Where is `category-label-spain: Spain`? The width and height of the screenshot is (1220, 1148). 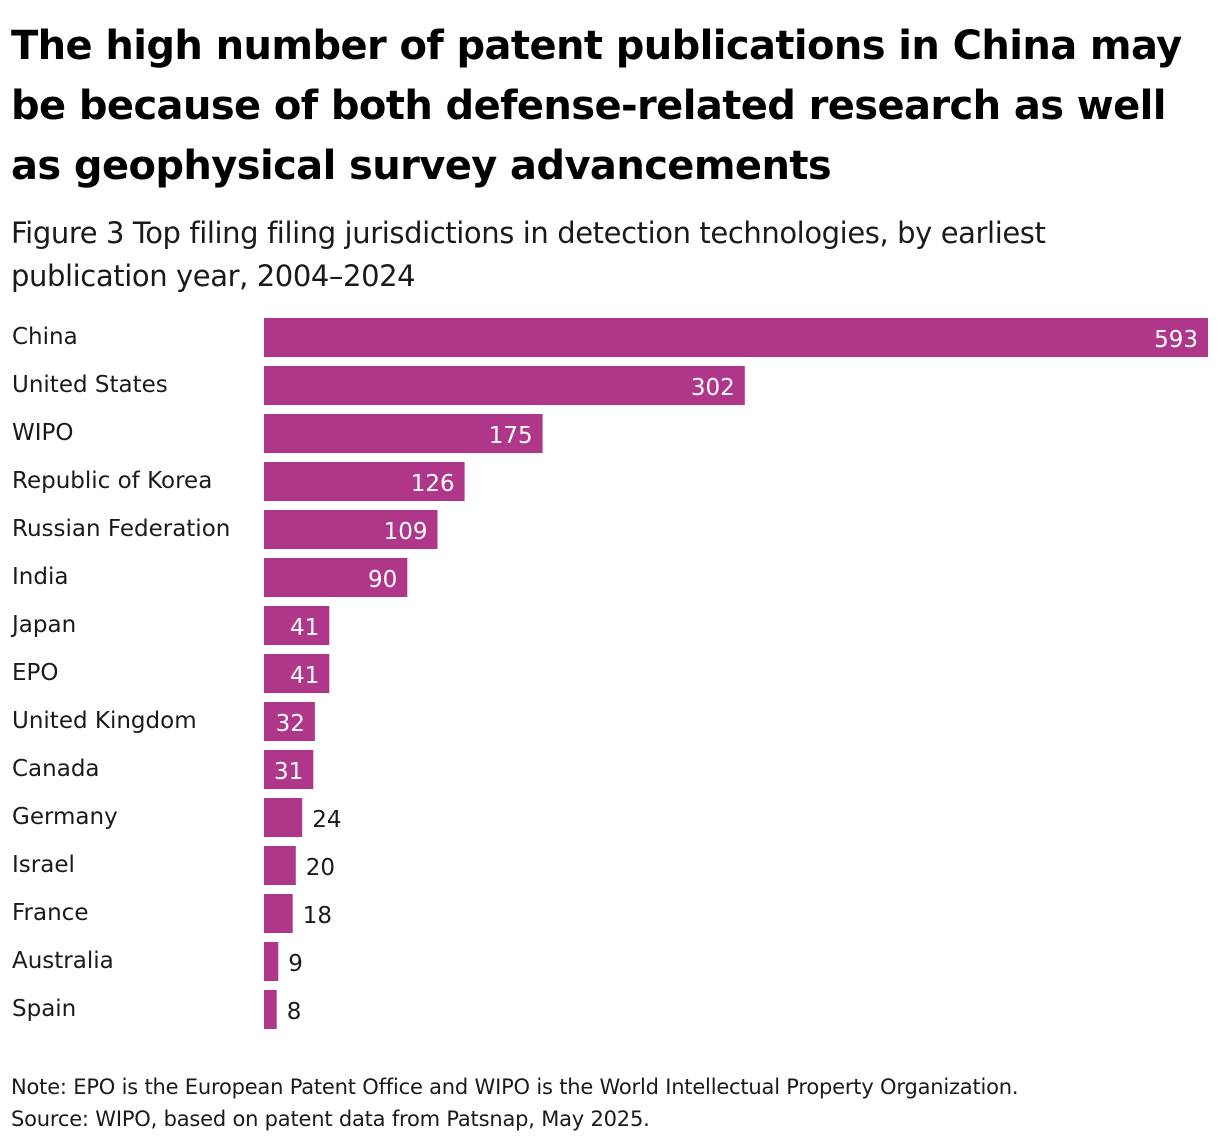
category-label-spain: Spain is located at coordinates (44, 1009).